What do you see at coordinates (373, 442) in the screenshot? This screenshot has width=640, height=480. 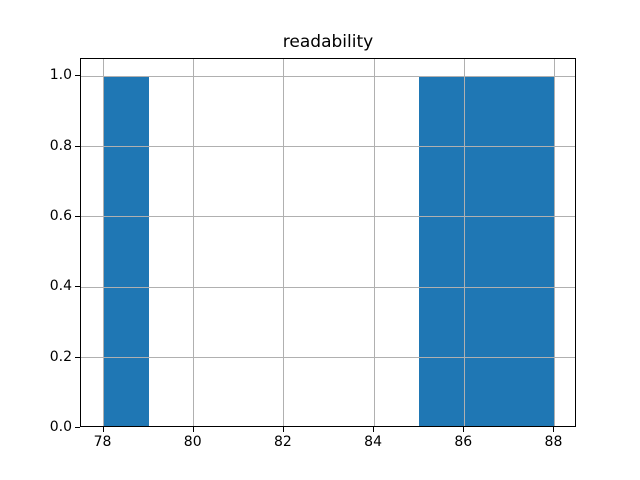 I see `x-tick-label: 84` at bounding box center [373, 442].